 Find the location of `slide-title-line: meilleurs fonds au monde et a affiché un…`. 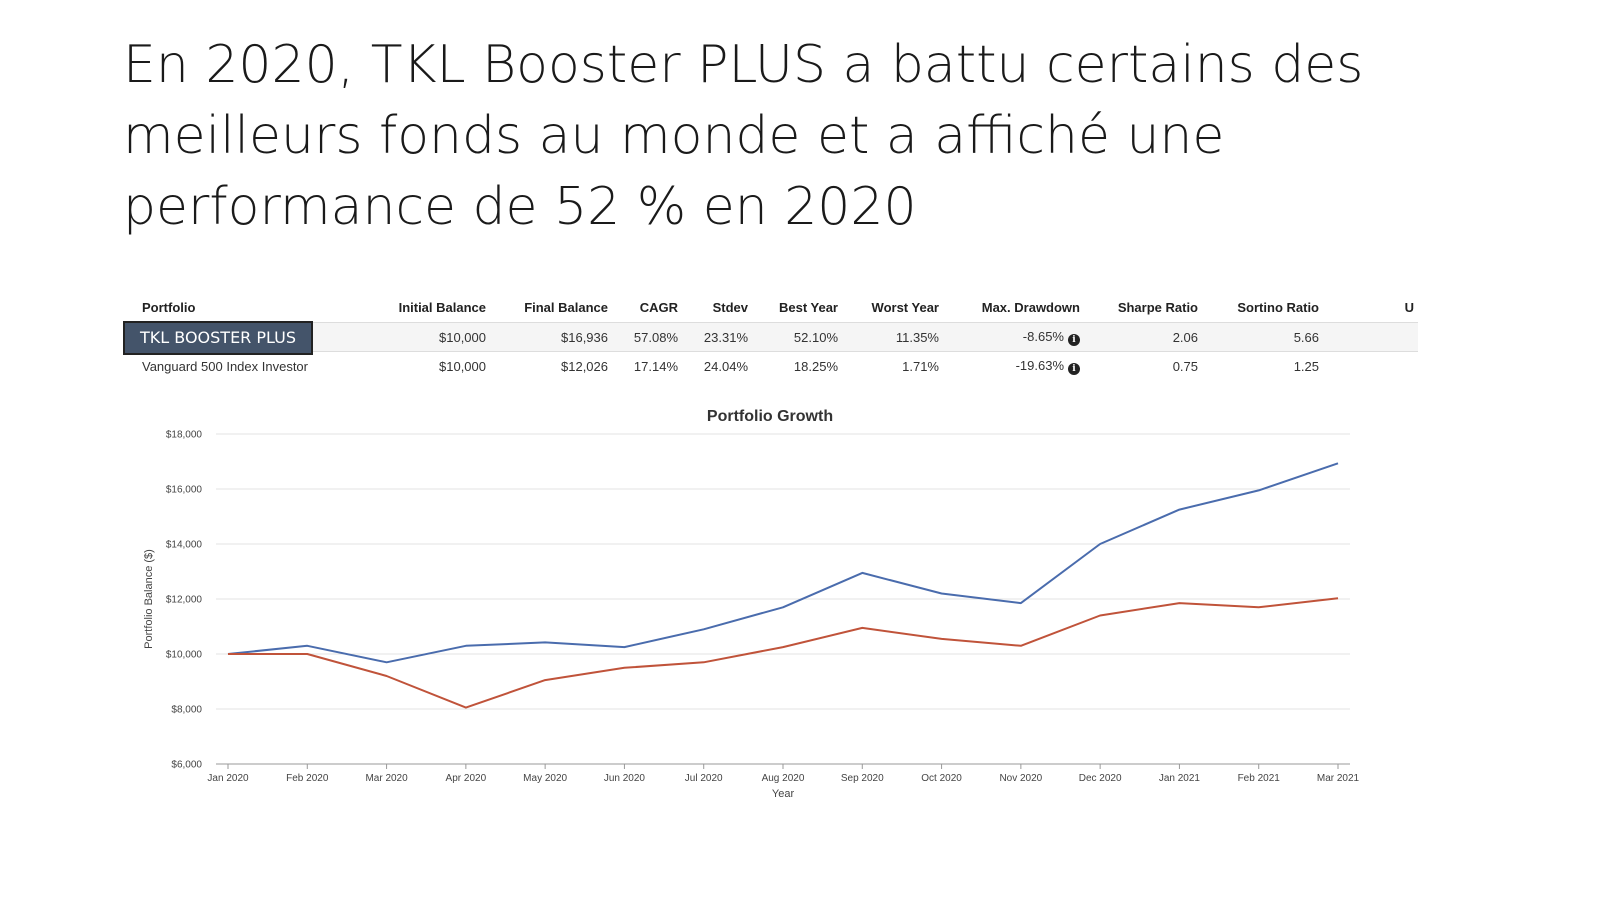

slide-title-line: meilleurs fonds au monde et a affiché un… is located at coordinates (674, 136).